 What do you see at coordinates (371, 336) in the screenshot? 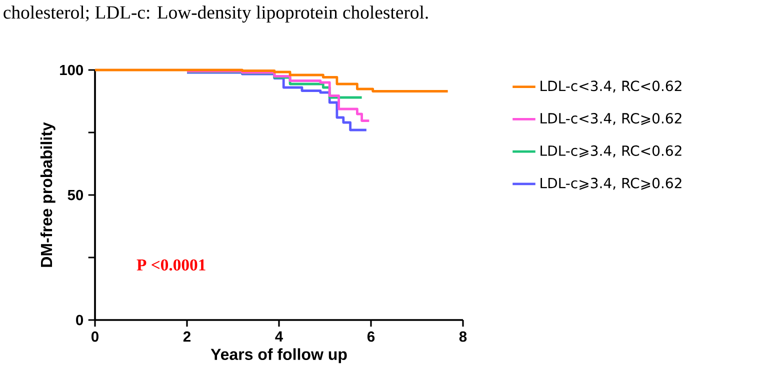
I see `x-tick-label: 6` at bounding box center [371, 336].